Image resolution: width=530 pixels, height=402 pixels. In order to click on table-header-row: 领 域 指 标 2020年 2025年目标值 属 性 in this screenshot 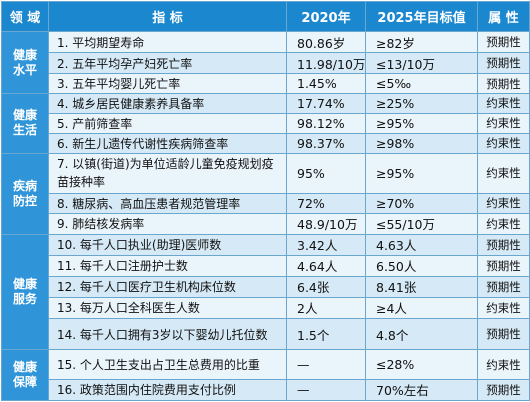, I will do `click(265, 16)`.